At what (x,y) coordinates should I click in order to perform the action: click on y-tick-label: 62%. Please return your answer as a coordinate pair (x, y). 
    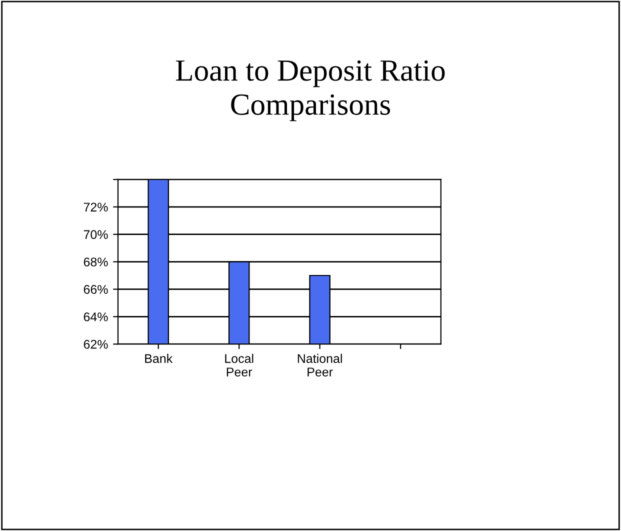
    Looking at the image, I should click on (96, 344).